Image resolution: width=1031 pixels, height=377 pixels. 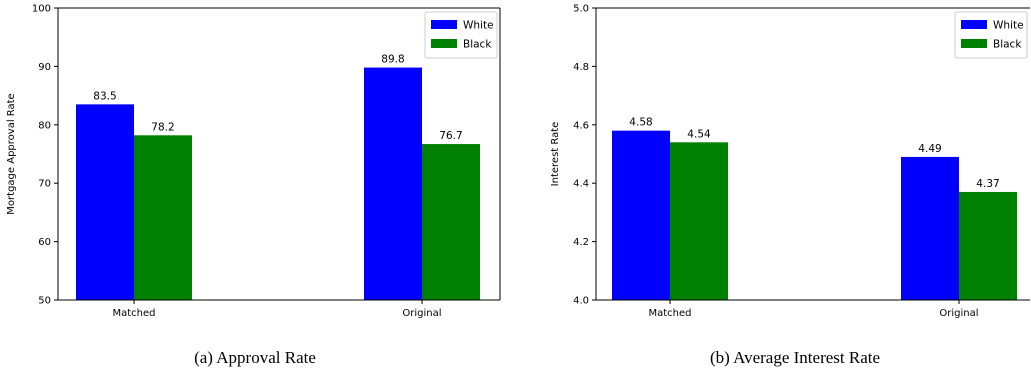 What do you see at coordinates (44, 301) in the screenshot?
I see `y-tick-label-a: 50` at bounding box center [44, 301].